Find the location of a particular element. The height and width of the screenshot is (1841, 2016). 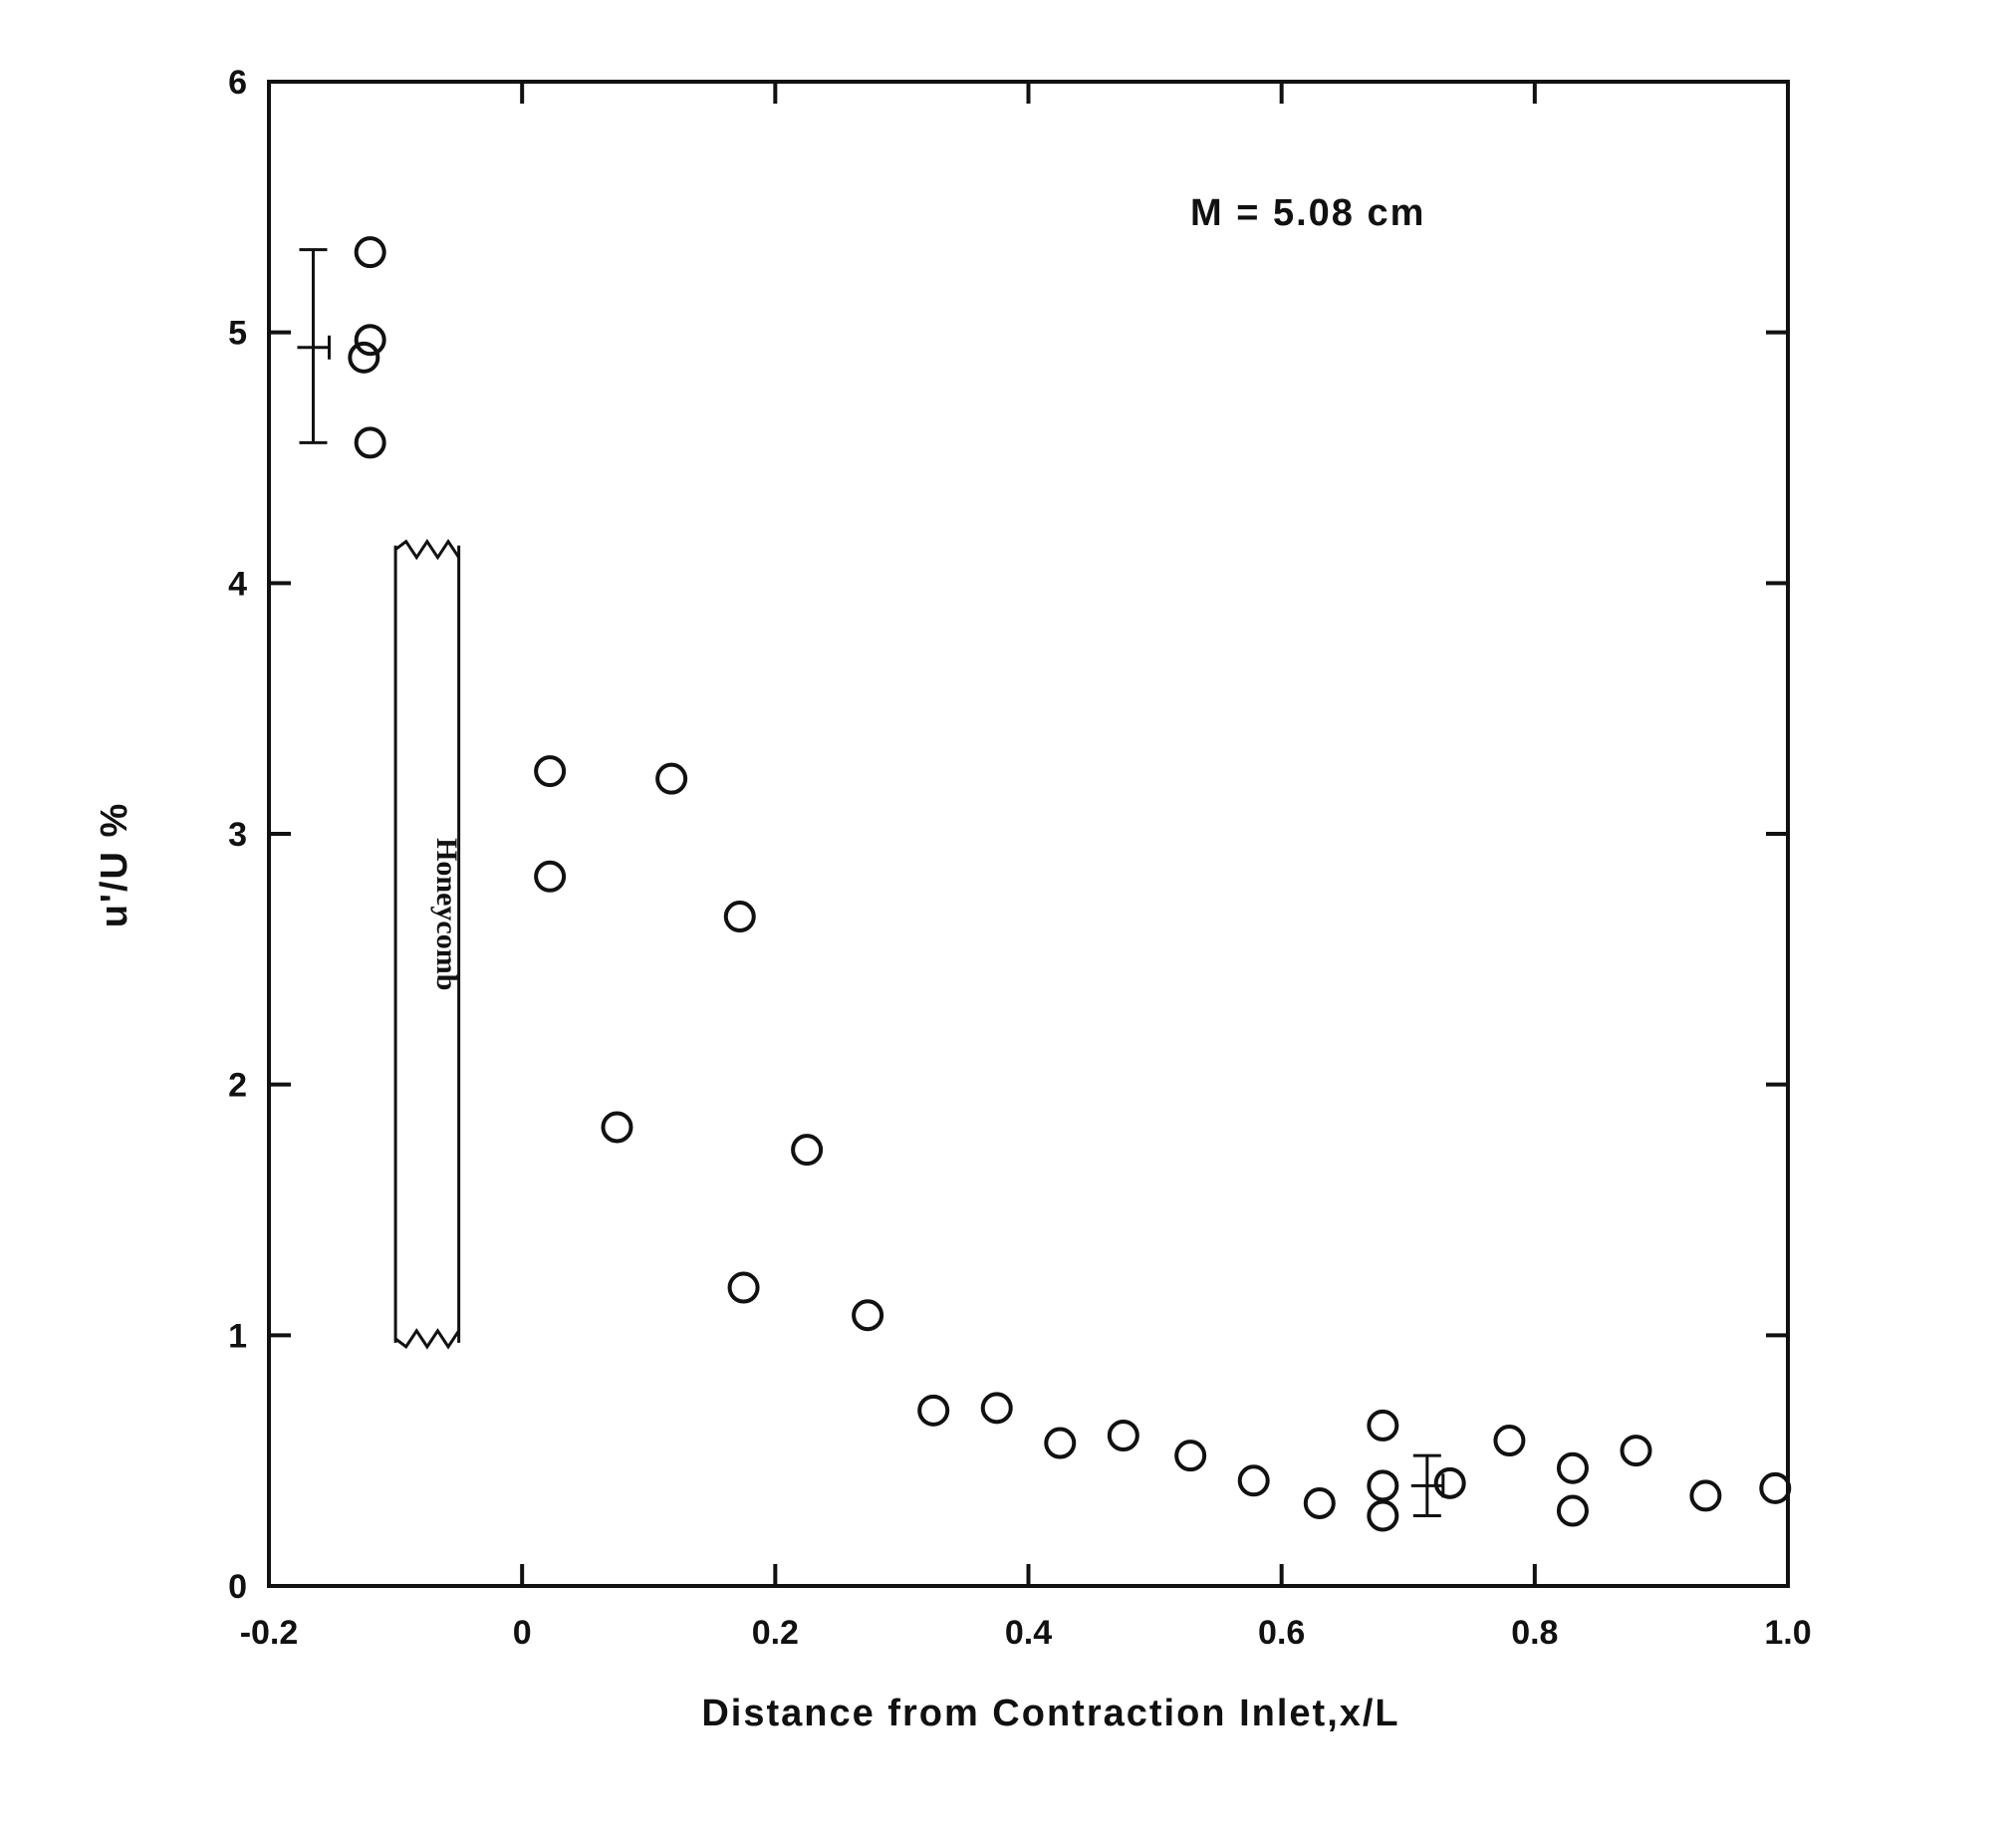

honeycomb-marker: Honeycomb is located at coordinates (428, 944).